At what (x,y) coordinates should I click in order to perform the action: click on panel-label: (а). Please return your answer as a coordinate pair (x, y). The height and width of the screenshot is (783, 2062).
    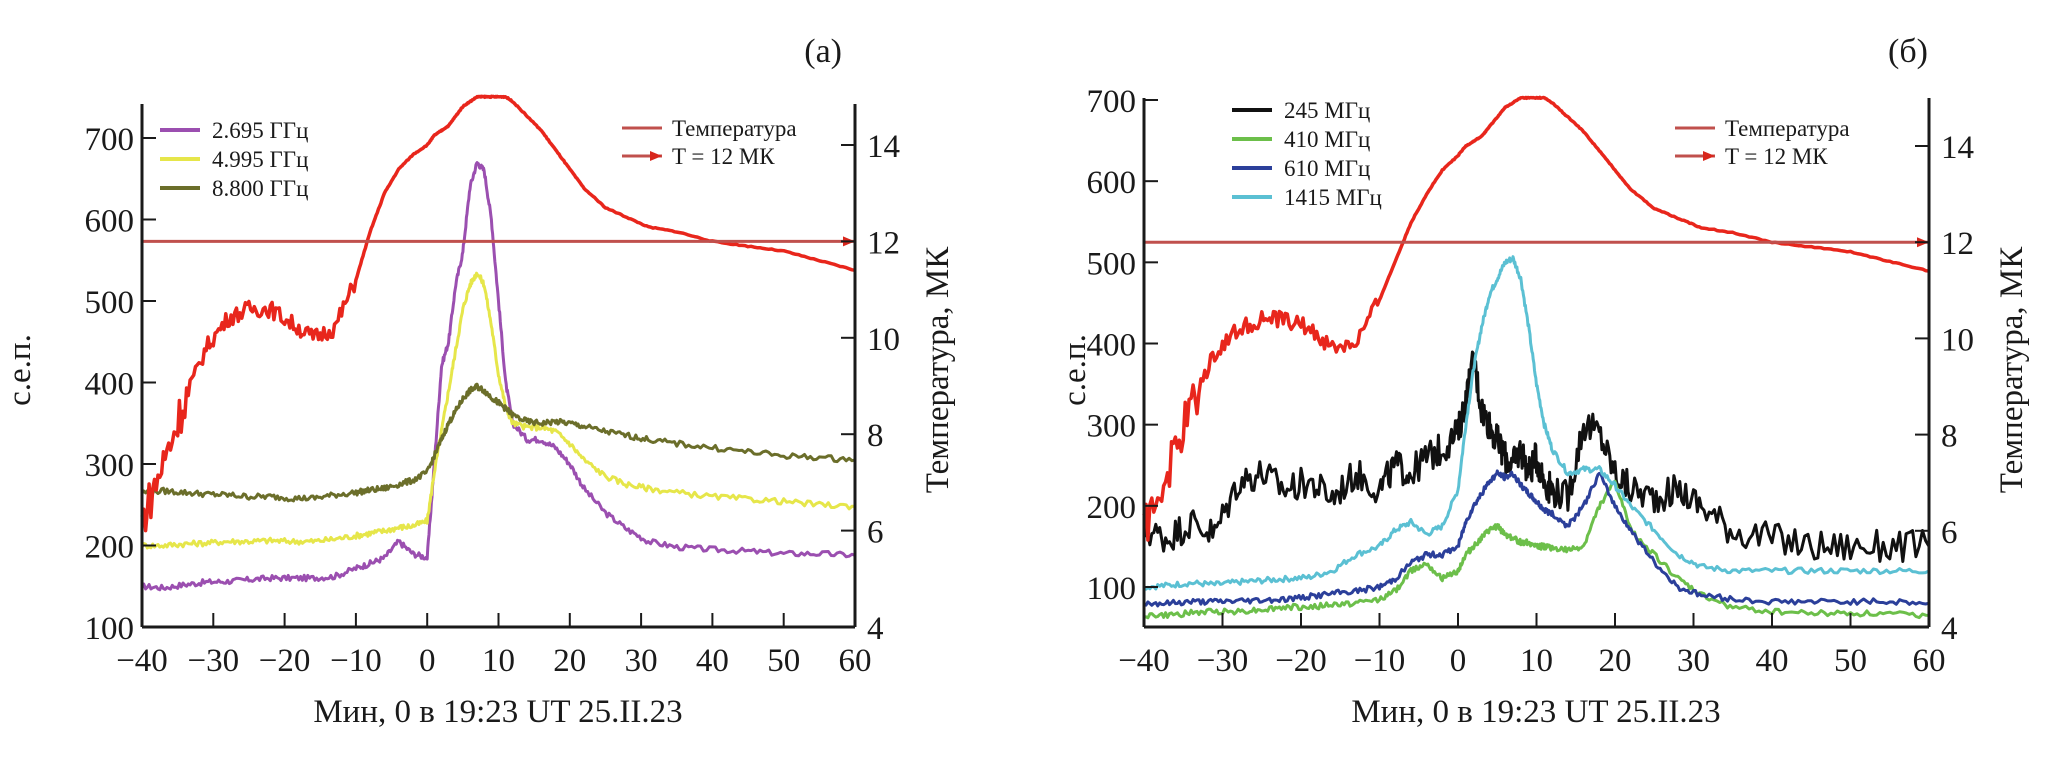
    Looking at the image, I should click on (823, 51).